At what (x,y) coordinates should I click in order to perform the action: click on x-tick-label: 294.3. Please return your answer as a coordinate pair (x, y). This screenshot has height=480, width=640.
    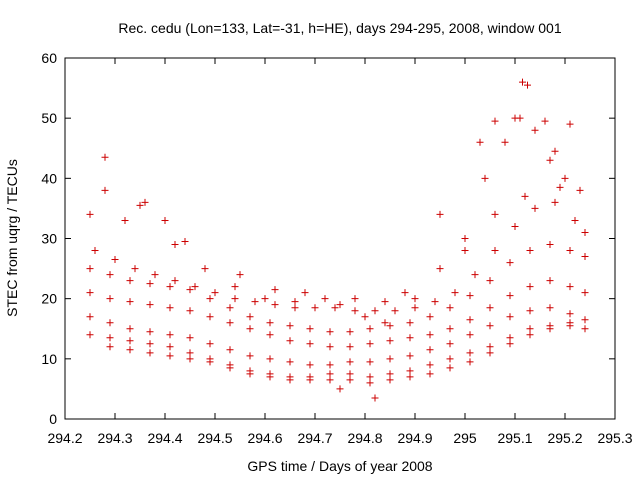
    Looking at the image, I should click on (114, 438).